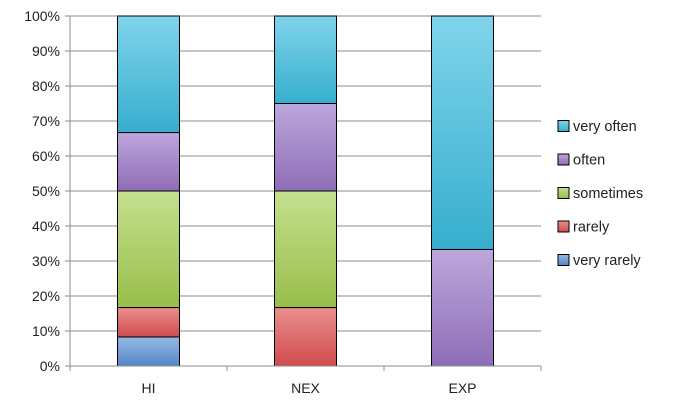 The image size is (681, 401). Describe the element at coordinates (563, 193) in the screenshot. I see `legend-swatch-sometimes` at that location.